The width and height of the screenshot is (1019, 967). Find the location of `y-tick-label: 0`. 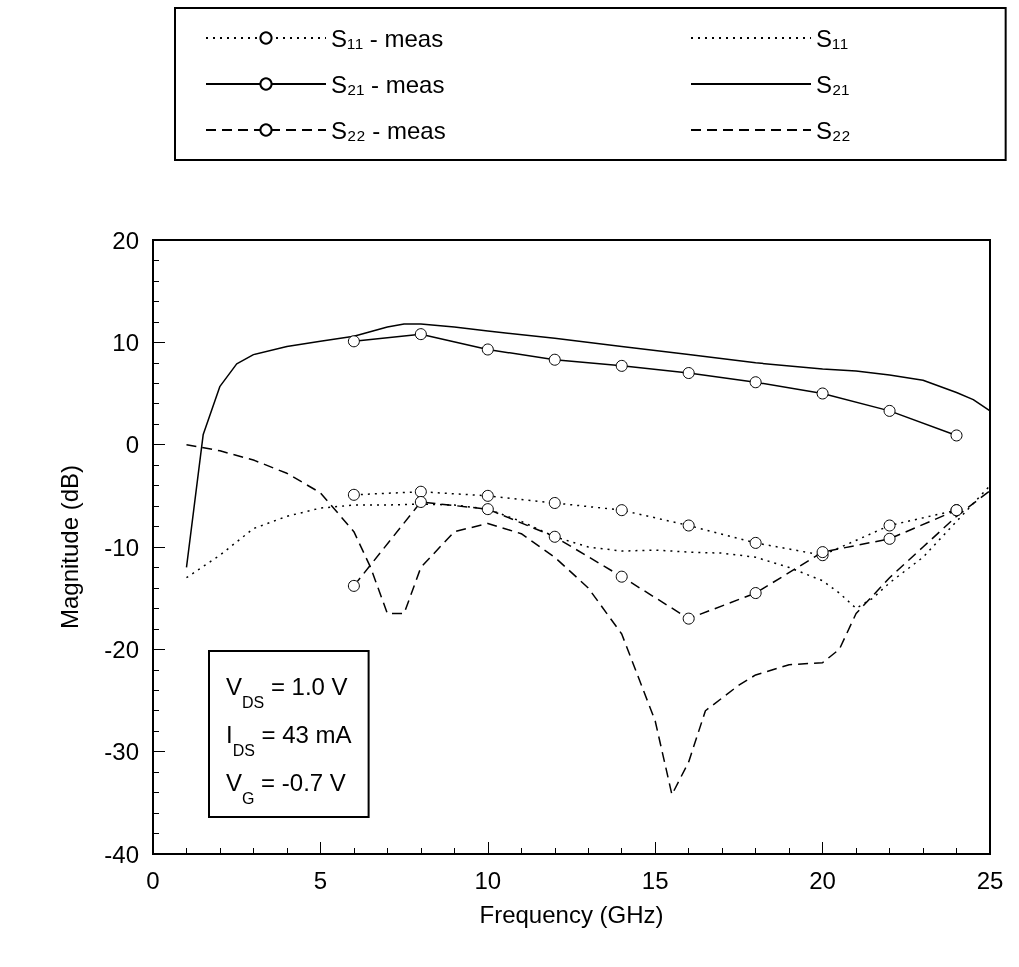

y-tick-label: 0 is located at coordinates (132, 445).